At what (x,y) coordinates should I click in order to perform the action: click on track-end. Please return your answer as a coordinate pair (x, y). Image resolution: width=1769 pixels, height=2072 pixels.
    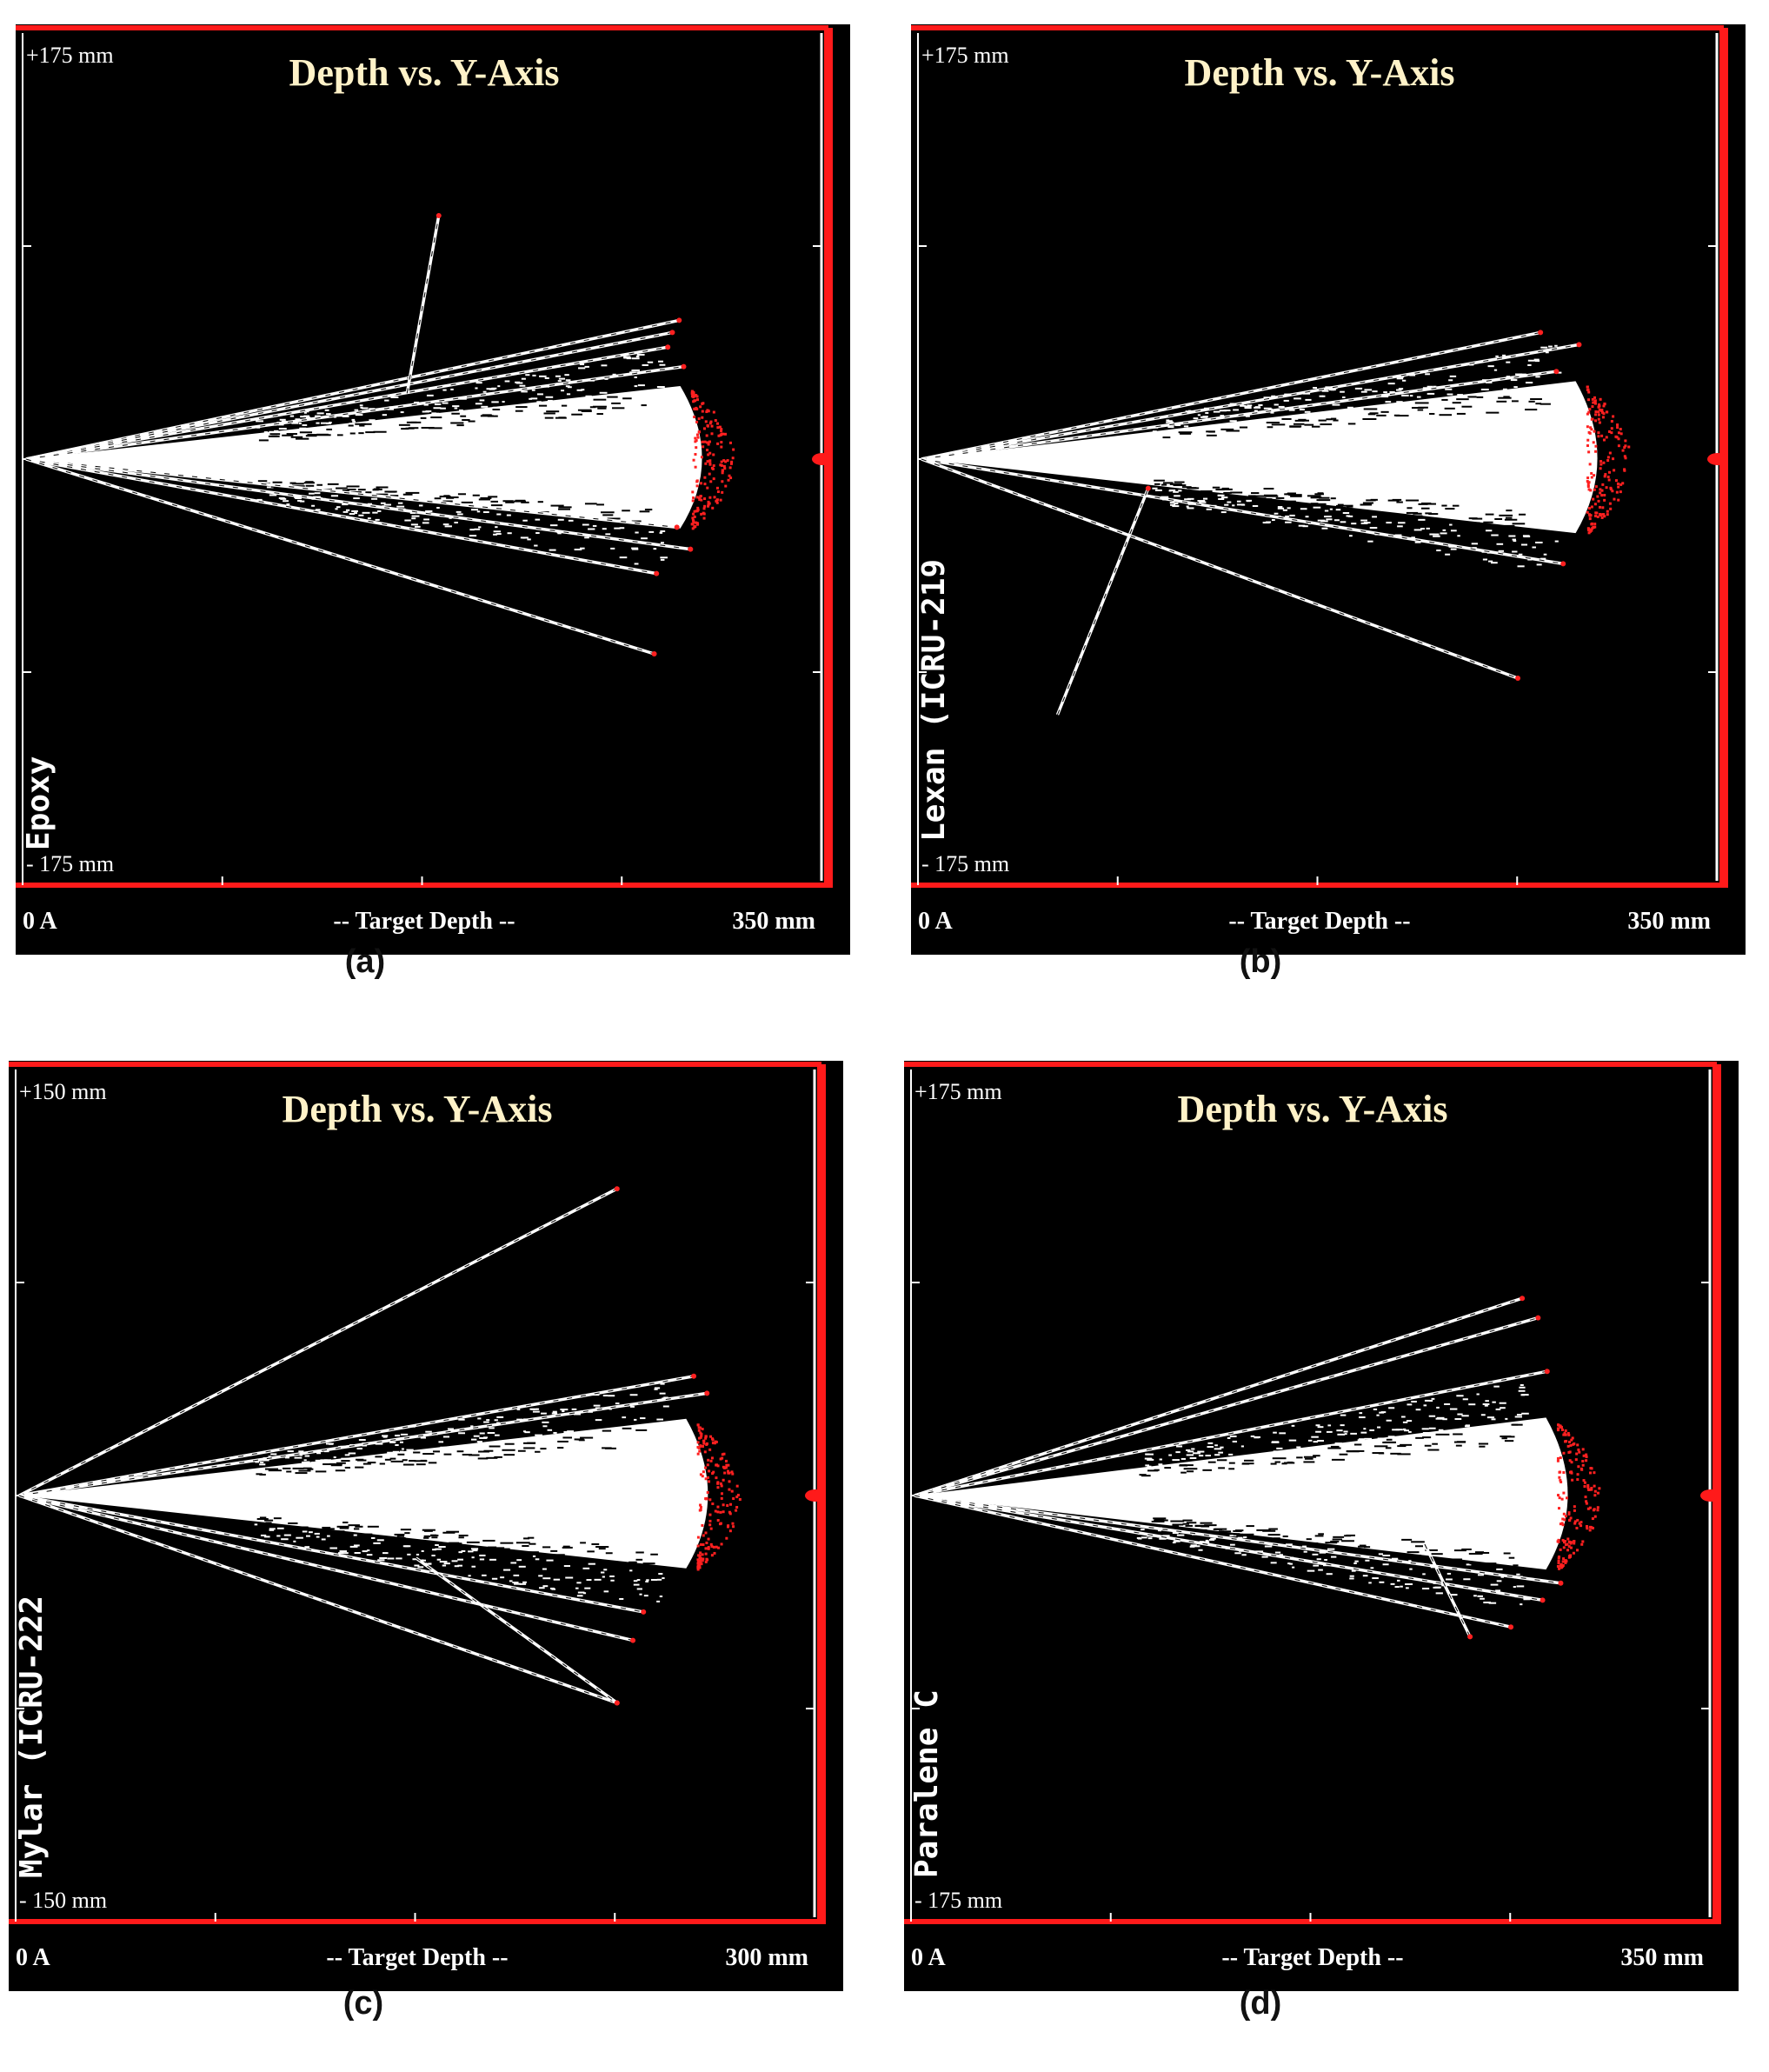
    Looking at the image, I should click on (677, 527).